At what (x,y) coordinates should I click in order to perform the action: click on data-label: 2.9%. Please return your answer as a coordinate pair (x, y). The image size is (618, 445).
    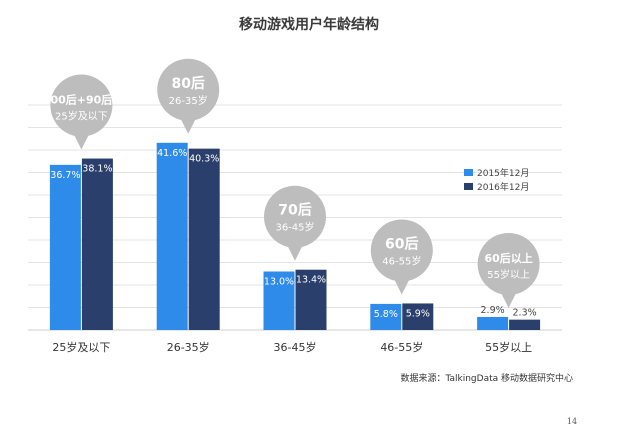
    Looking at the image, I should click on (493, 310).